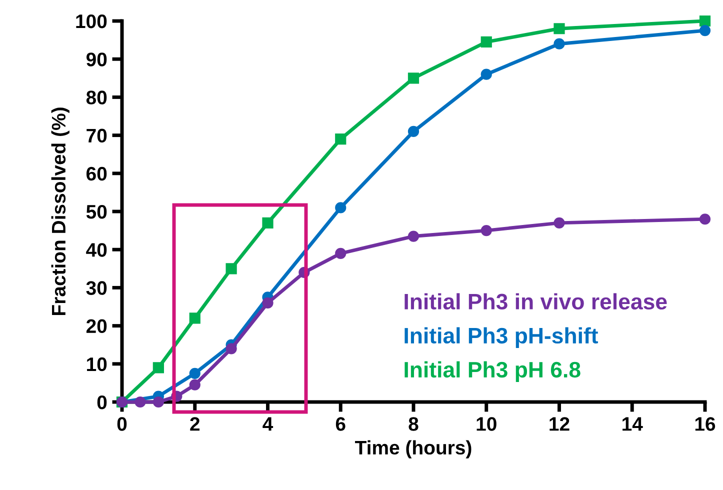 The width and height of the screenshot is (723, 490). What do you see at coordinates (96, 135) in the screenshot?
I see `y-tick-label: 70` at bounding box center [96, 135].